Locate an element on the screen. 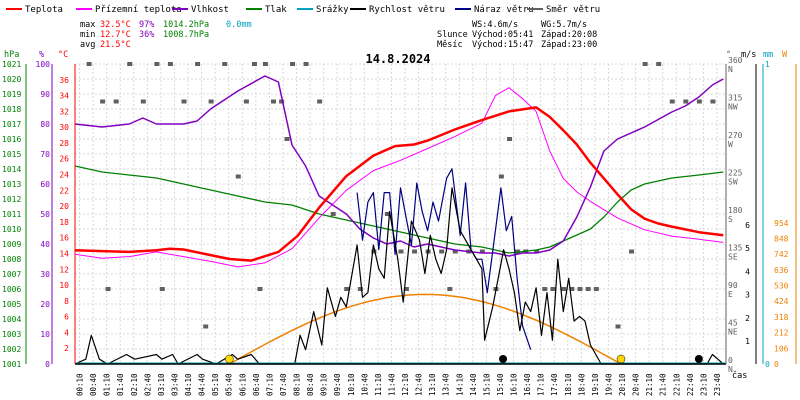 The width and height of the screenshot is (800, 400). tick-x-33: 16:40 is located at coordinates (527, 384).